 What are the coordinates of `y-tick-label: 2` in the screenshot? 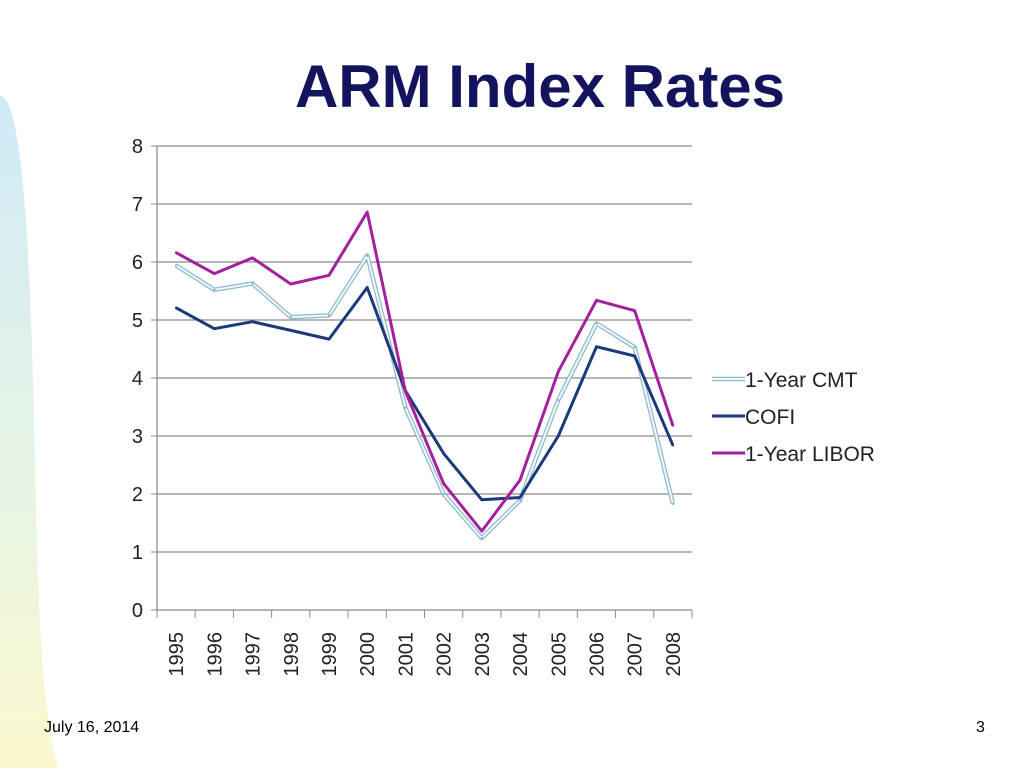 It's located at (137, 495).